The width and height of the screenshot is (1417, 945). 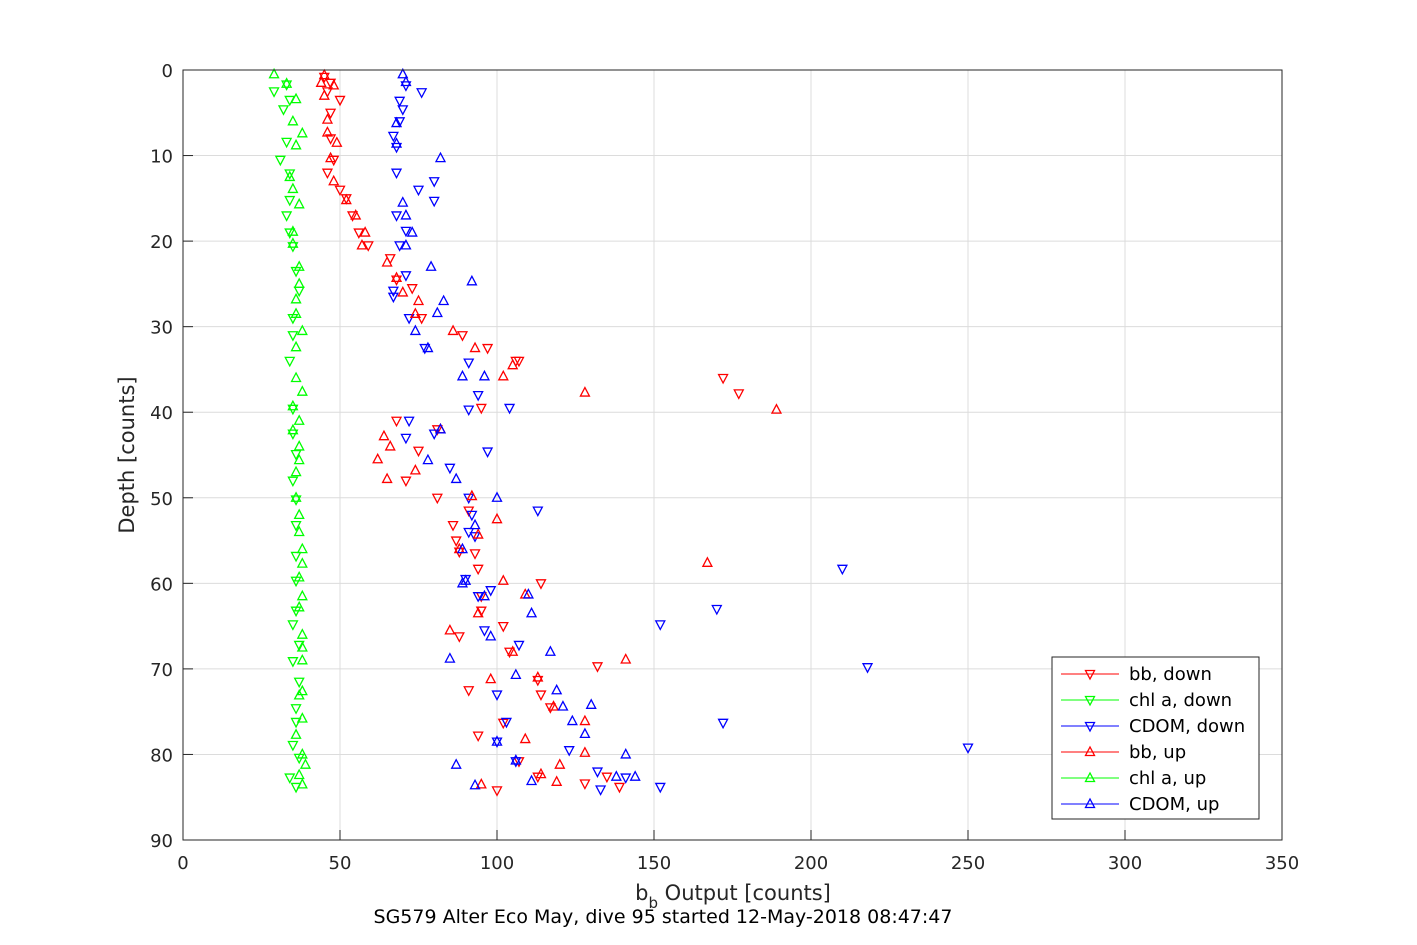 I want to click on x-tick-label: 300, so click(x=1125, y=863).